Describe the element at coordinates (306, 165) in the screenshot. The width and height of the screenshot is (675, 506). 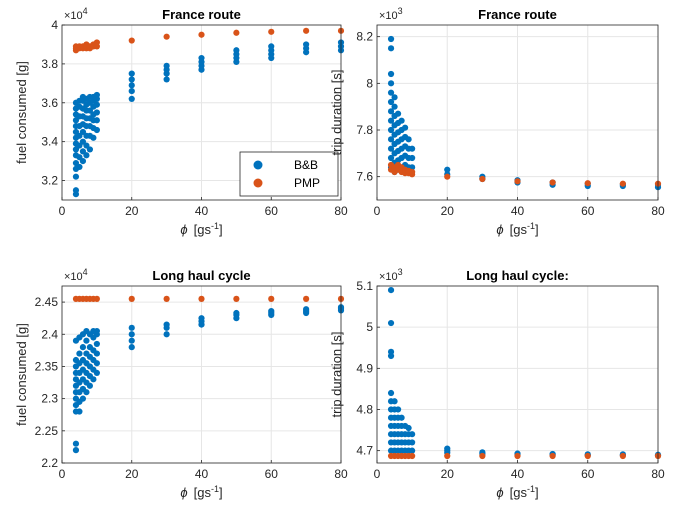
I see `legend-label: B&B` at that location.